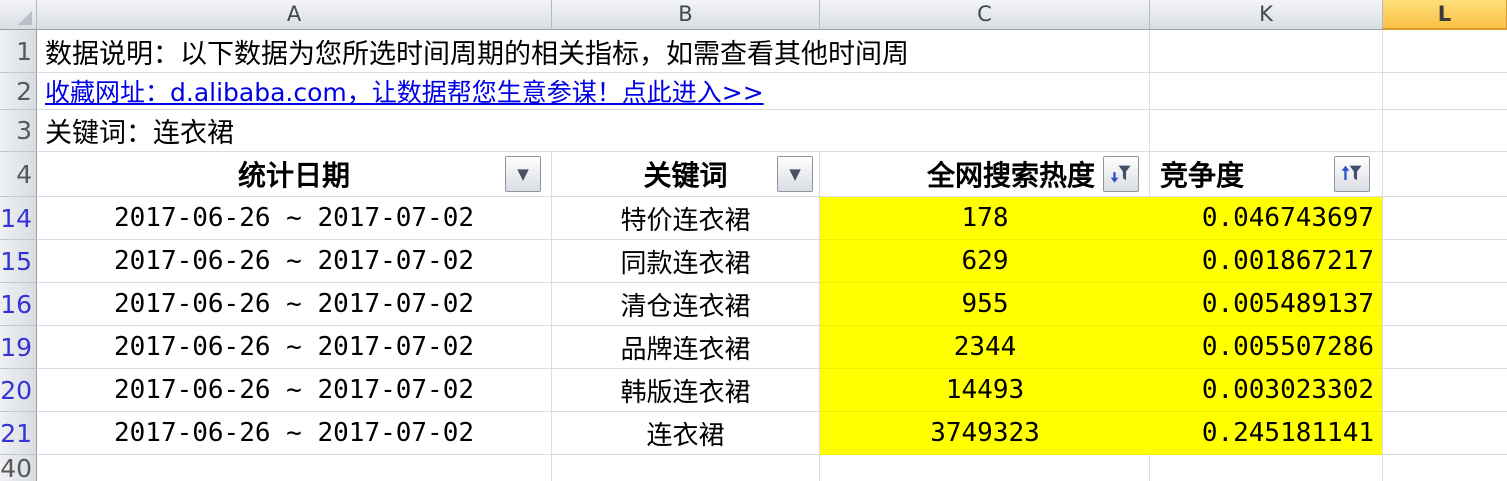 The image size is (1507, 481). Describe the element at coordinates (1445, 51) in the screenshot. I see `cell-l1` at that location.